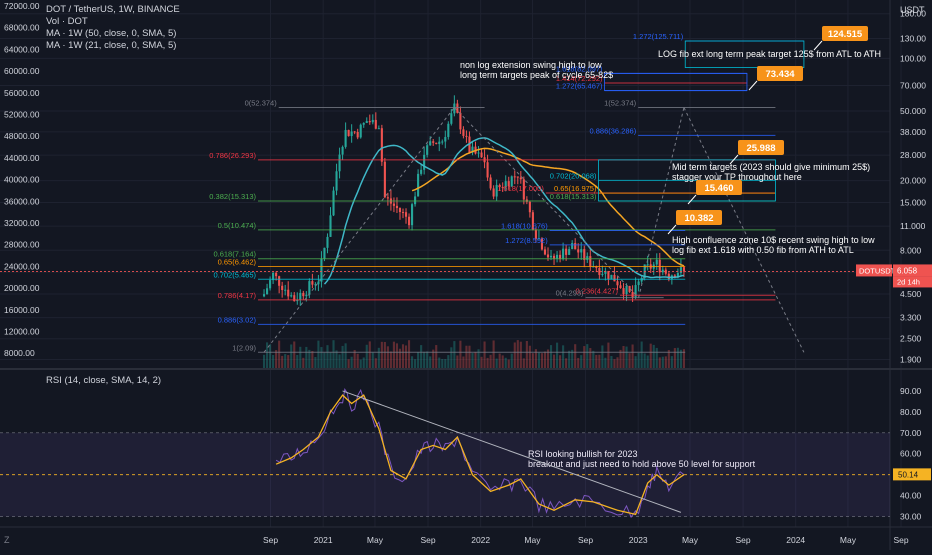  Describe the element at coordinates (911, 454) in the screenshot. I see `rsi-axis-tick: 60.00` at that location.